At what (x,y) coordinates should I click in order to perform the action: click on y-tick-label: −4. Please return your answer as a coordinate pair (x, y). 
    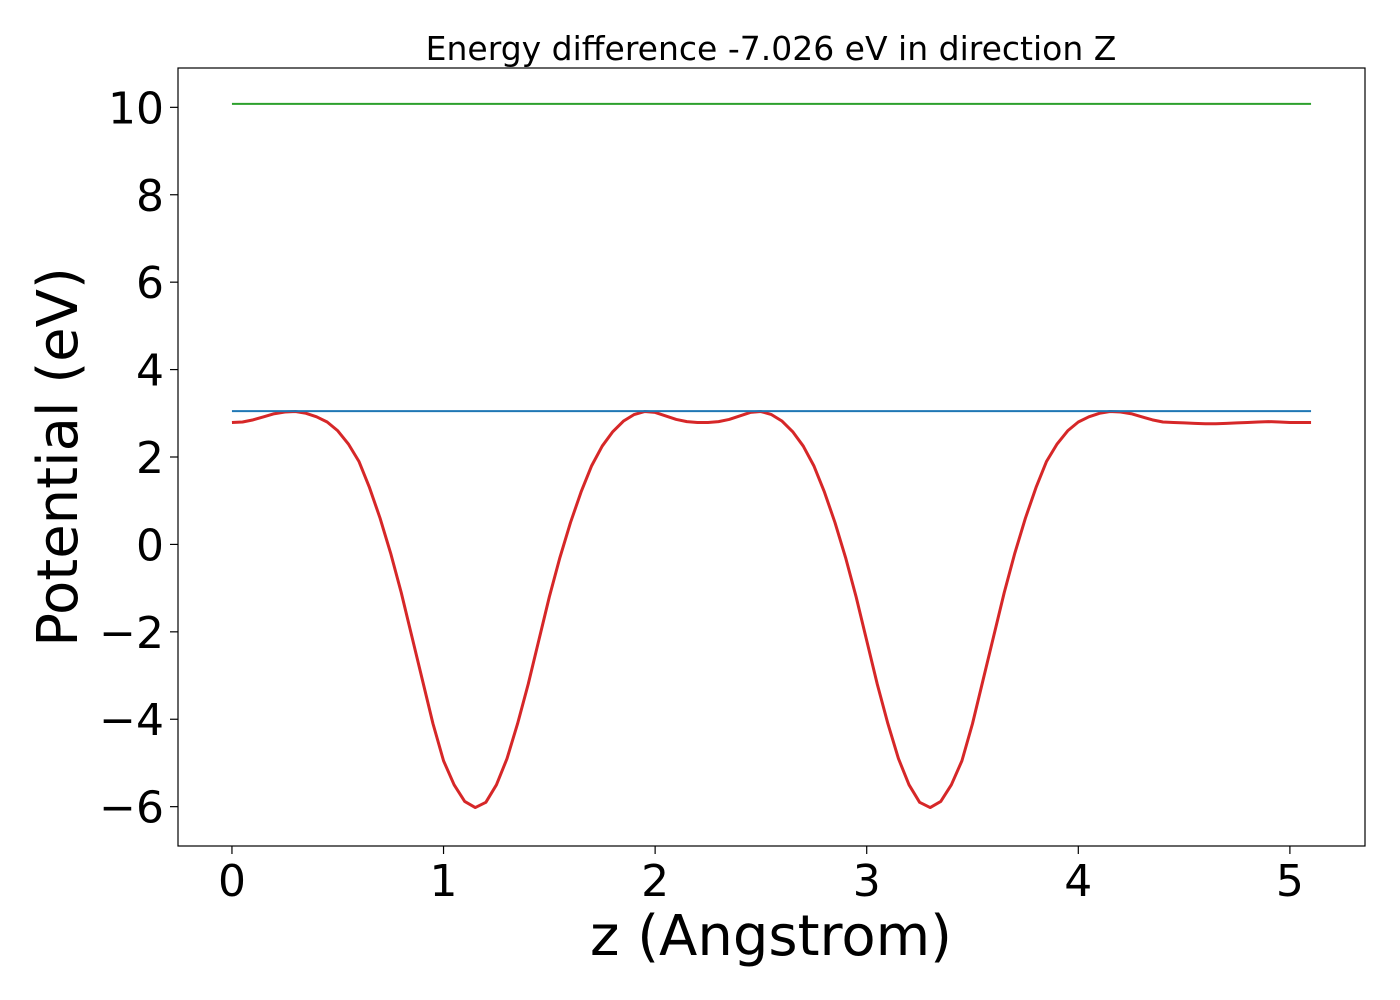
    Looking at the image, I should click on (131, 720).